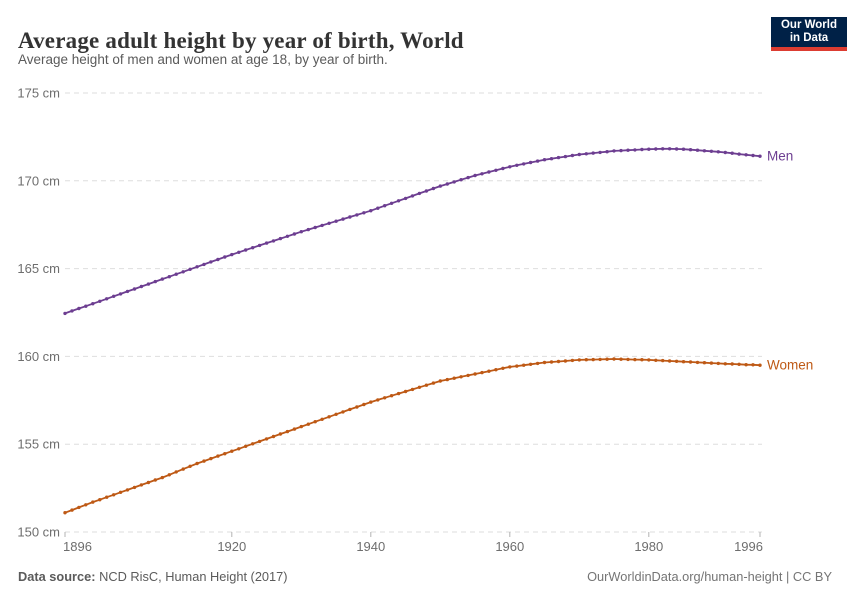 The width and height of the screenshot is (850, 600). I want to click on data-source-label: Data source:, so click(57, 576).